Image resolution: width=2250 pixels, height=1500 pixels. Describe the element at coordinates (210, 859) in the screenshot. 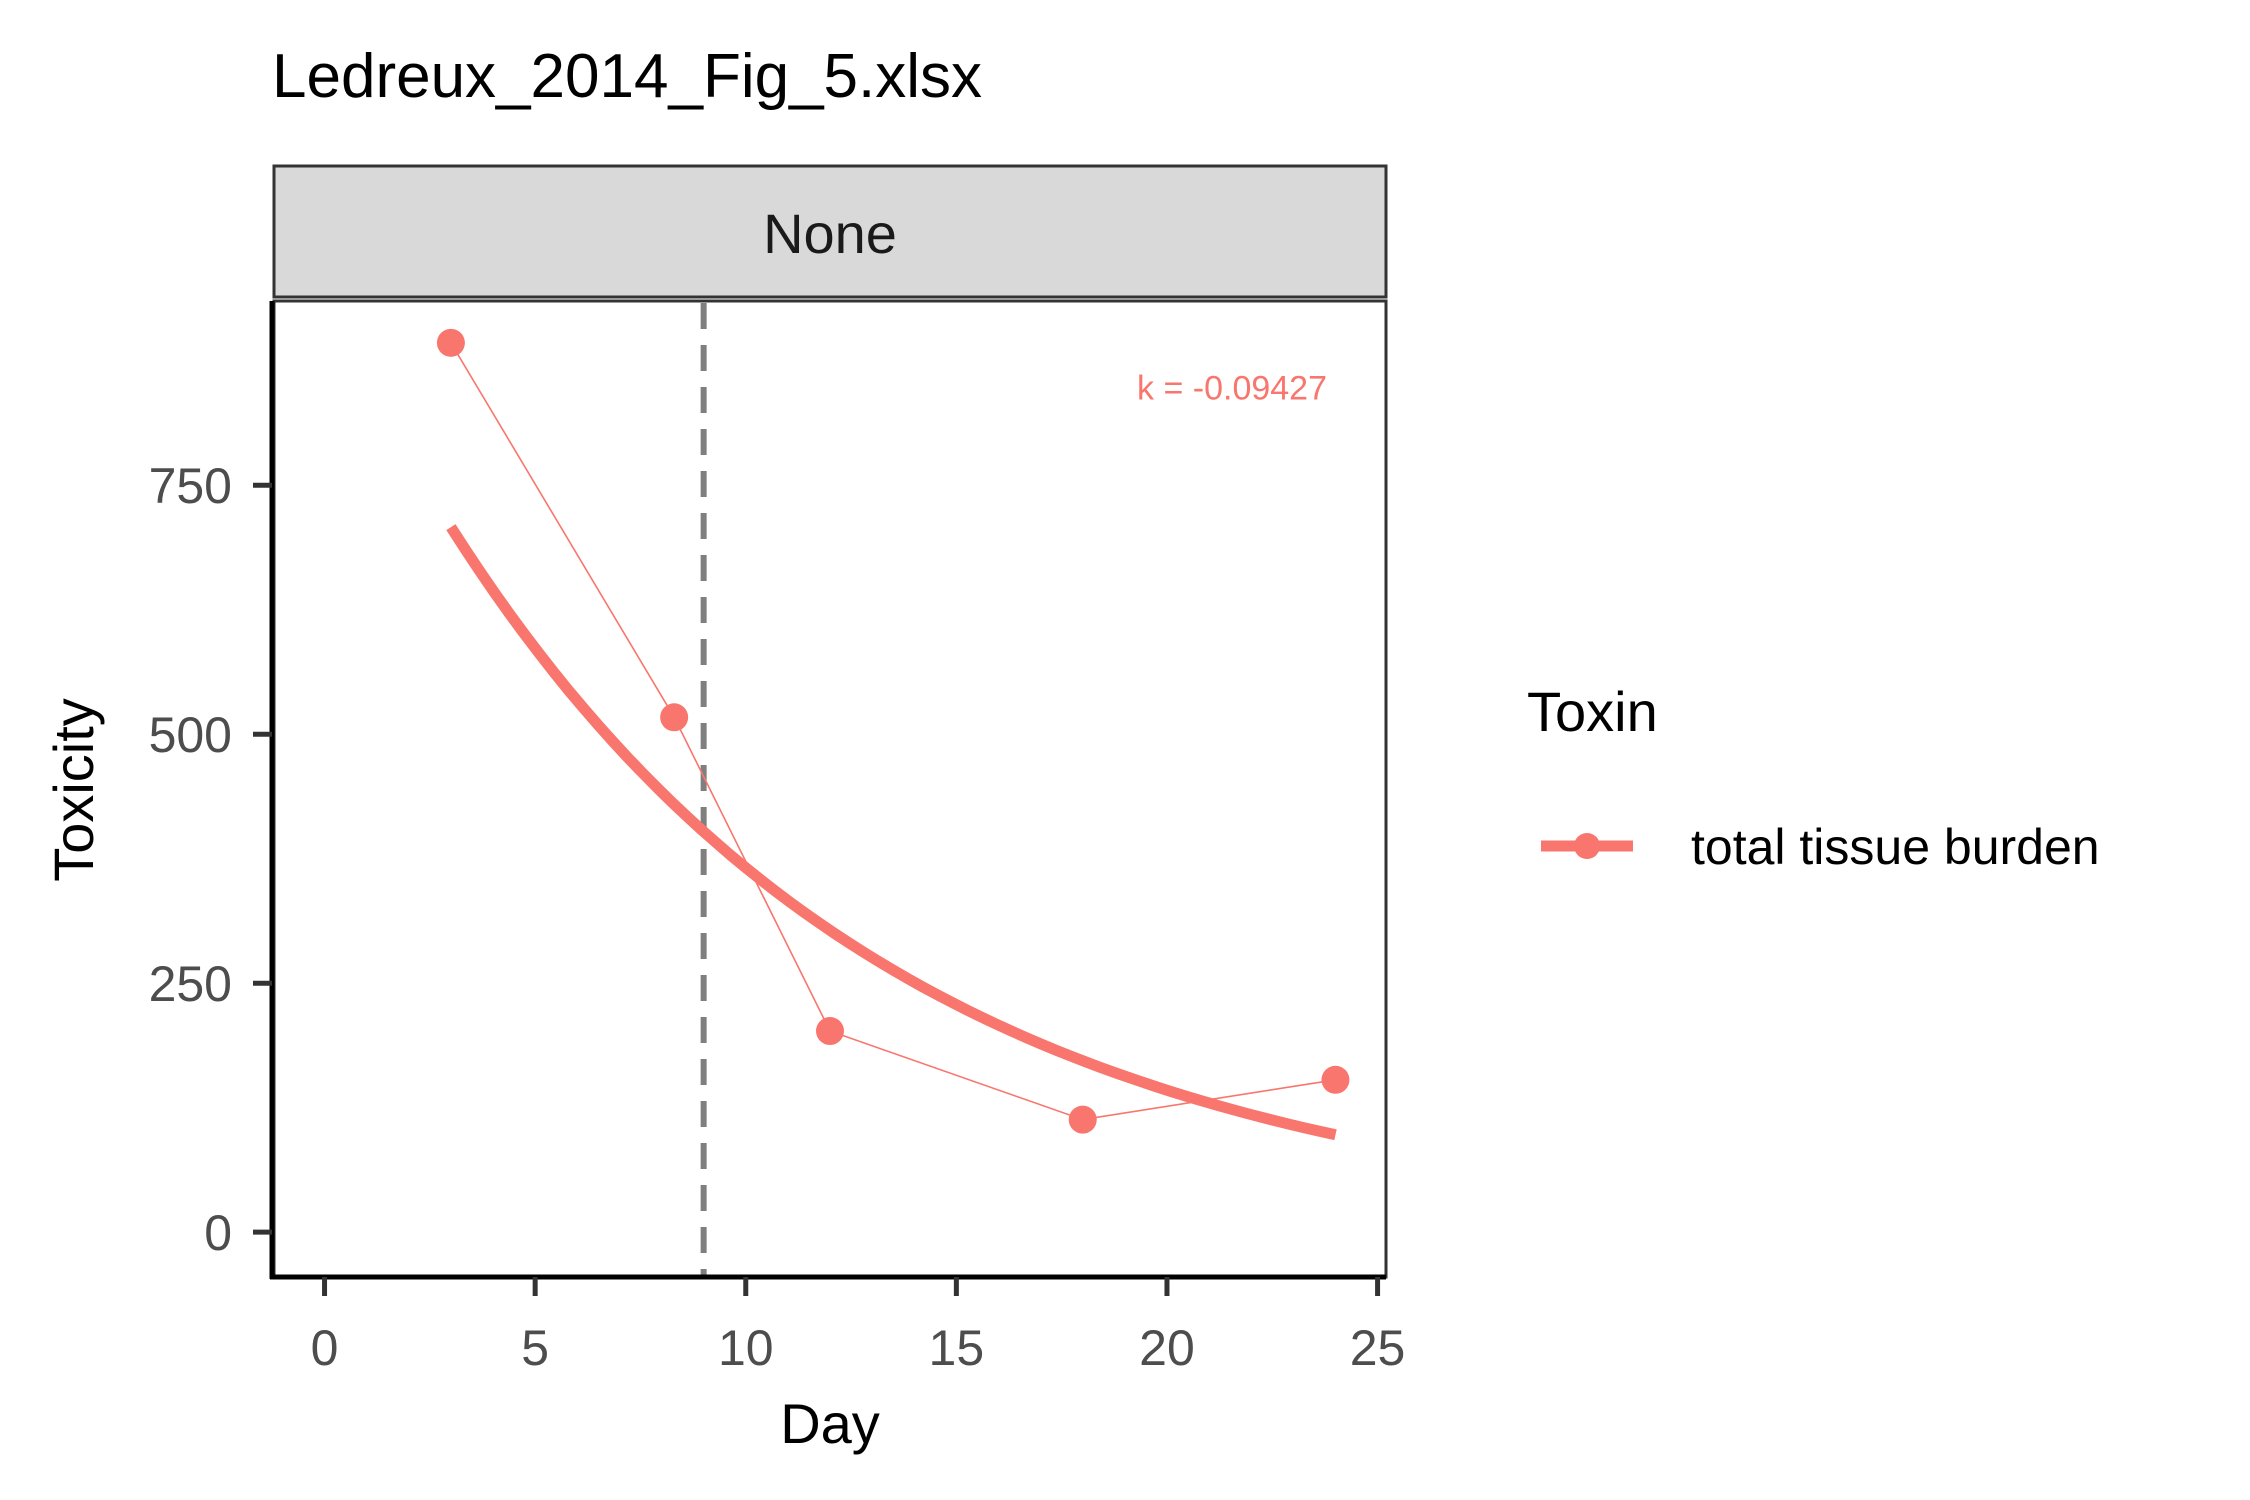

I see `y-axis-ticks: 0 250 500 750` at that location.